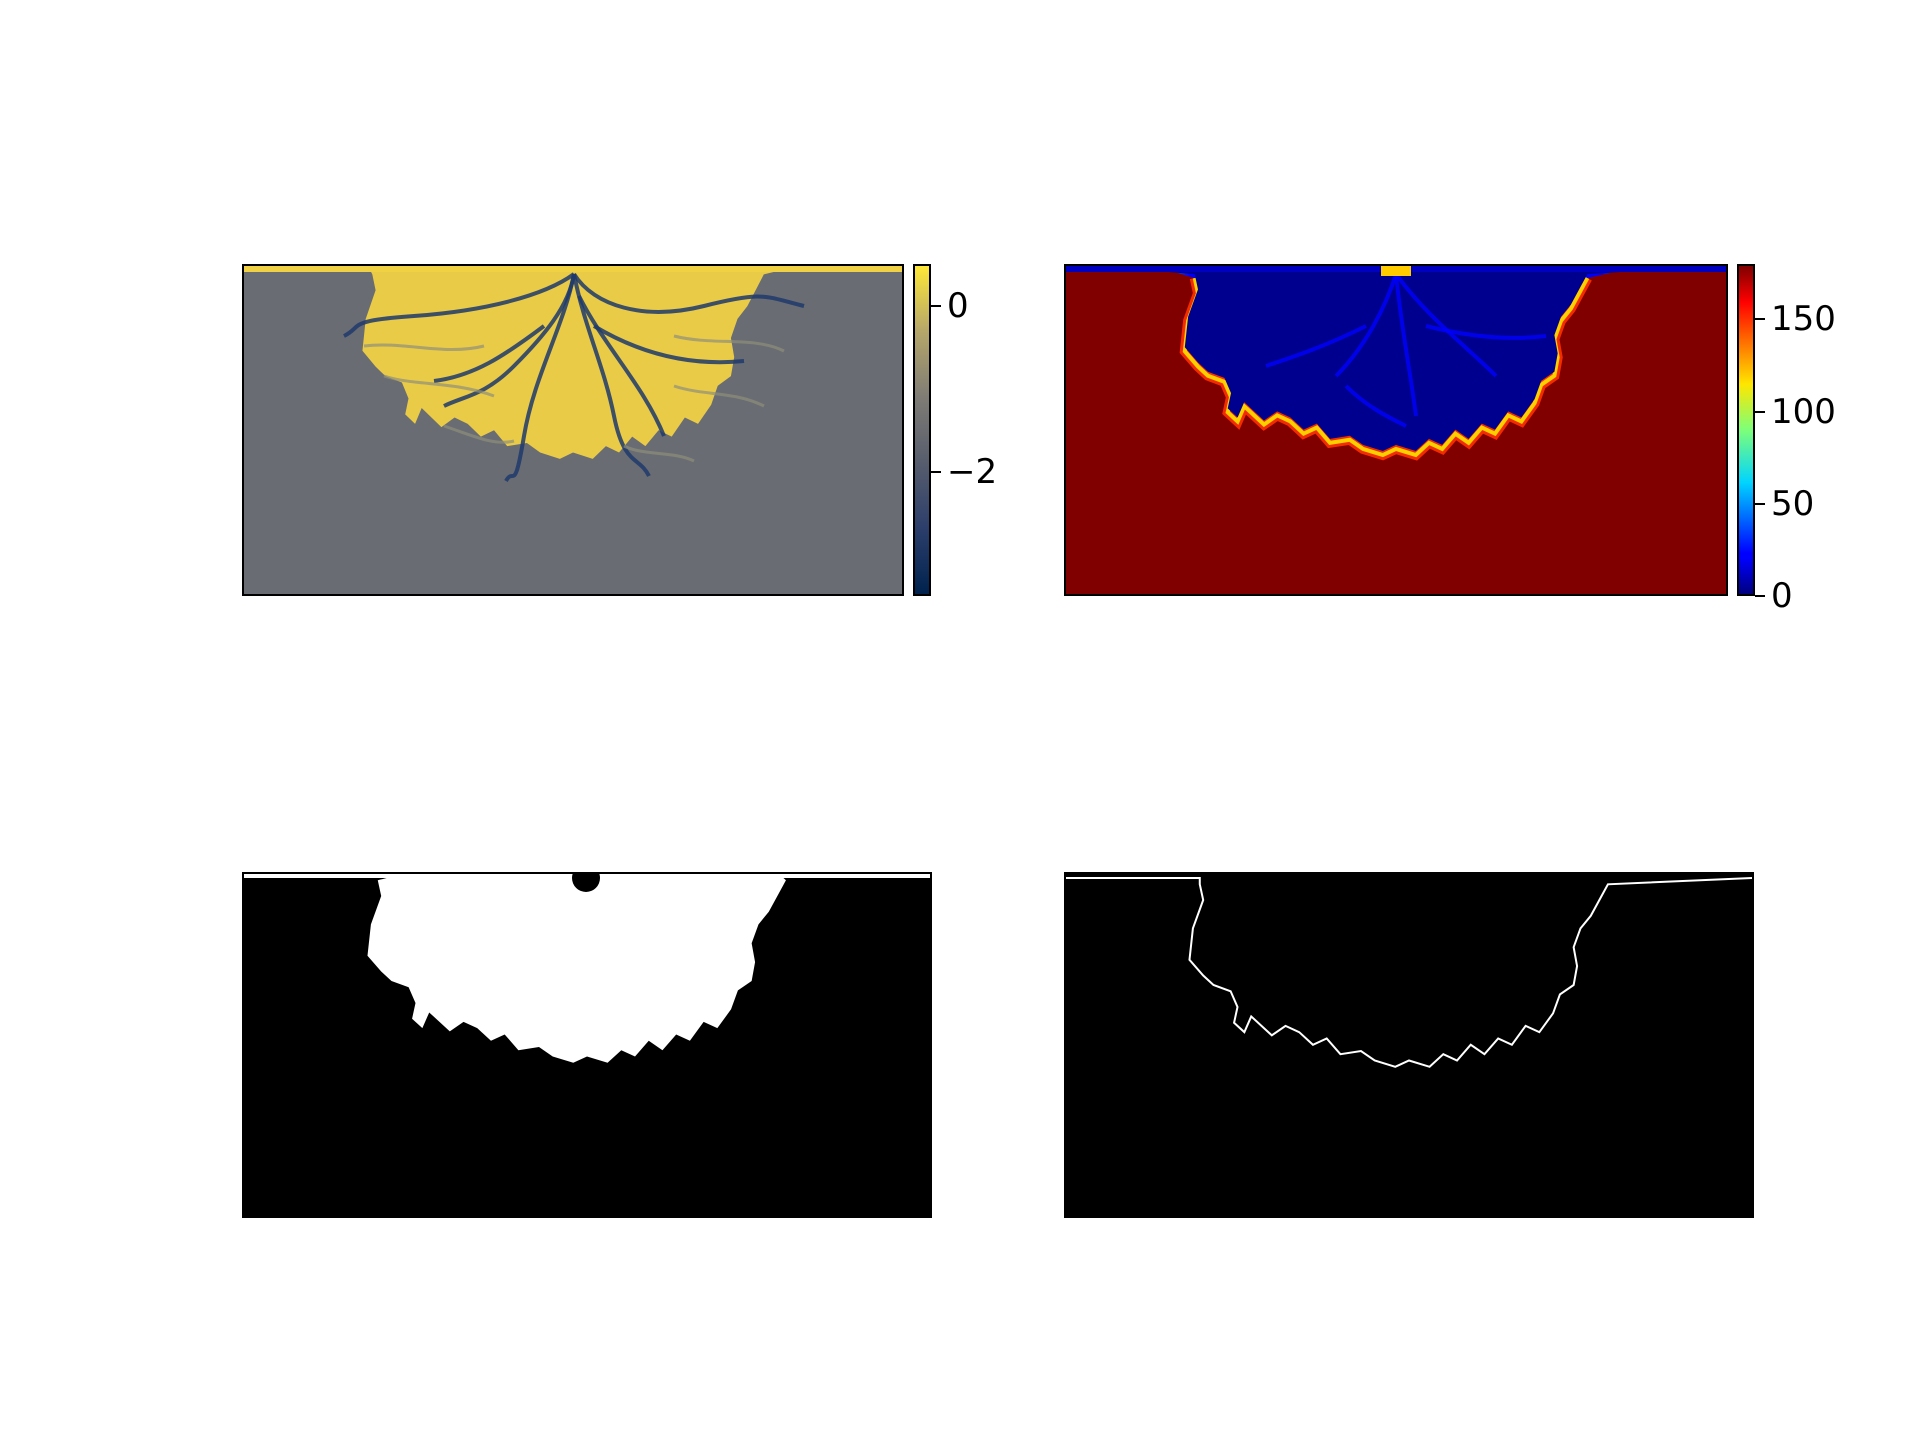 This screenshot has width=1920, height=1440. I want to click on colorbar-tick-label: 50, so click(1793, 503).